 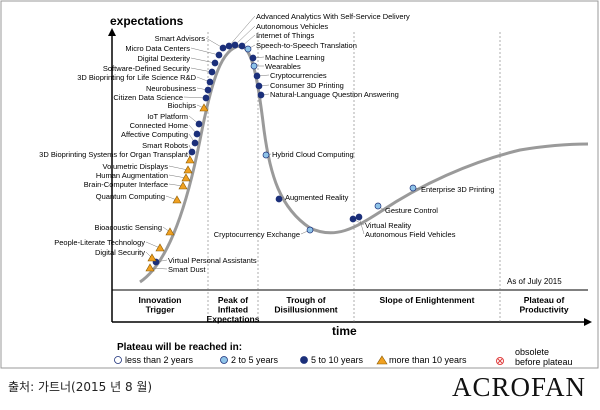 What do you see at coordinates (223, 48) in the screenshot?
I see `tech-marker-smart-advisors` at bounding box center [223, 48].